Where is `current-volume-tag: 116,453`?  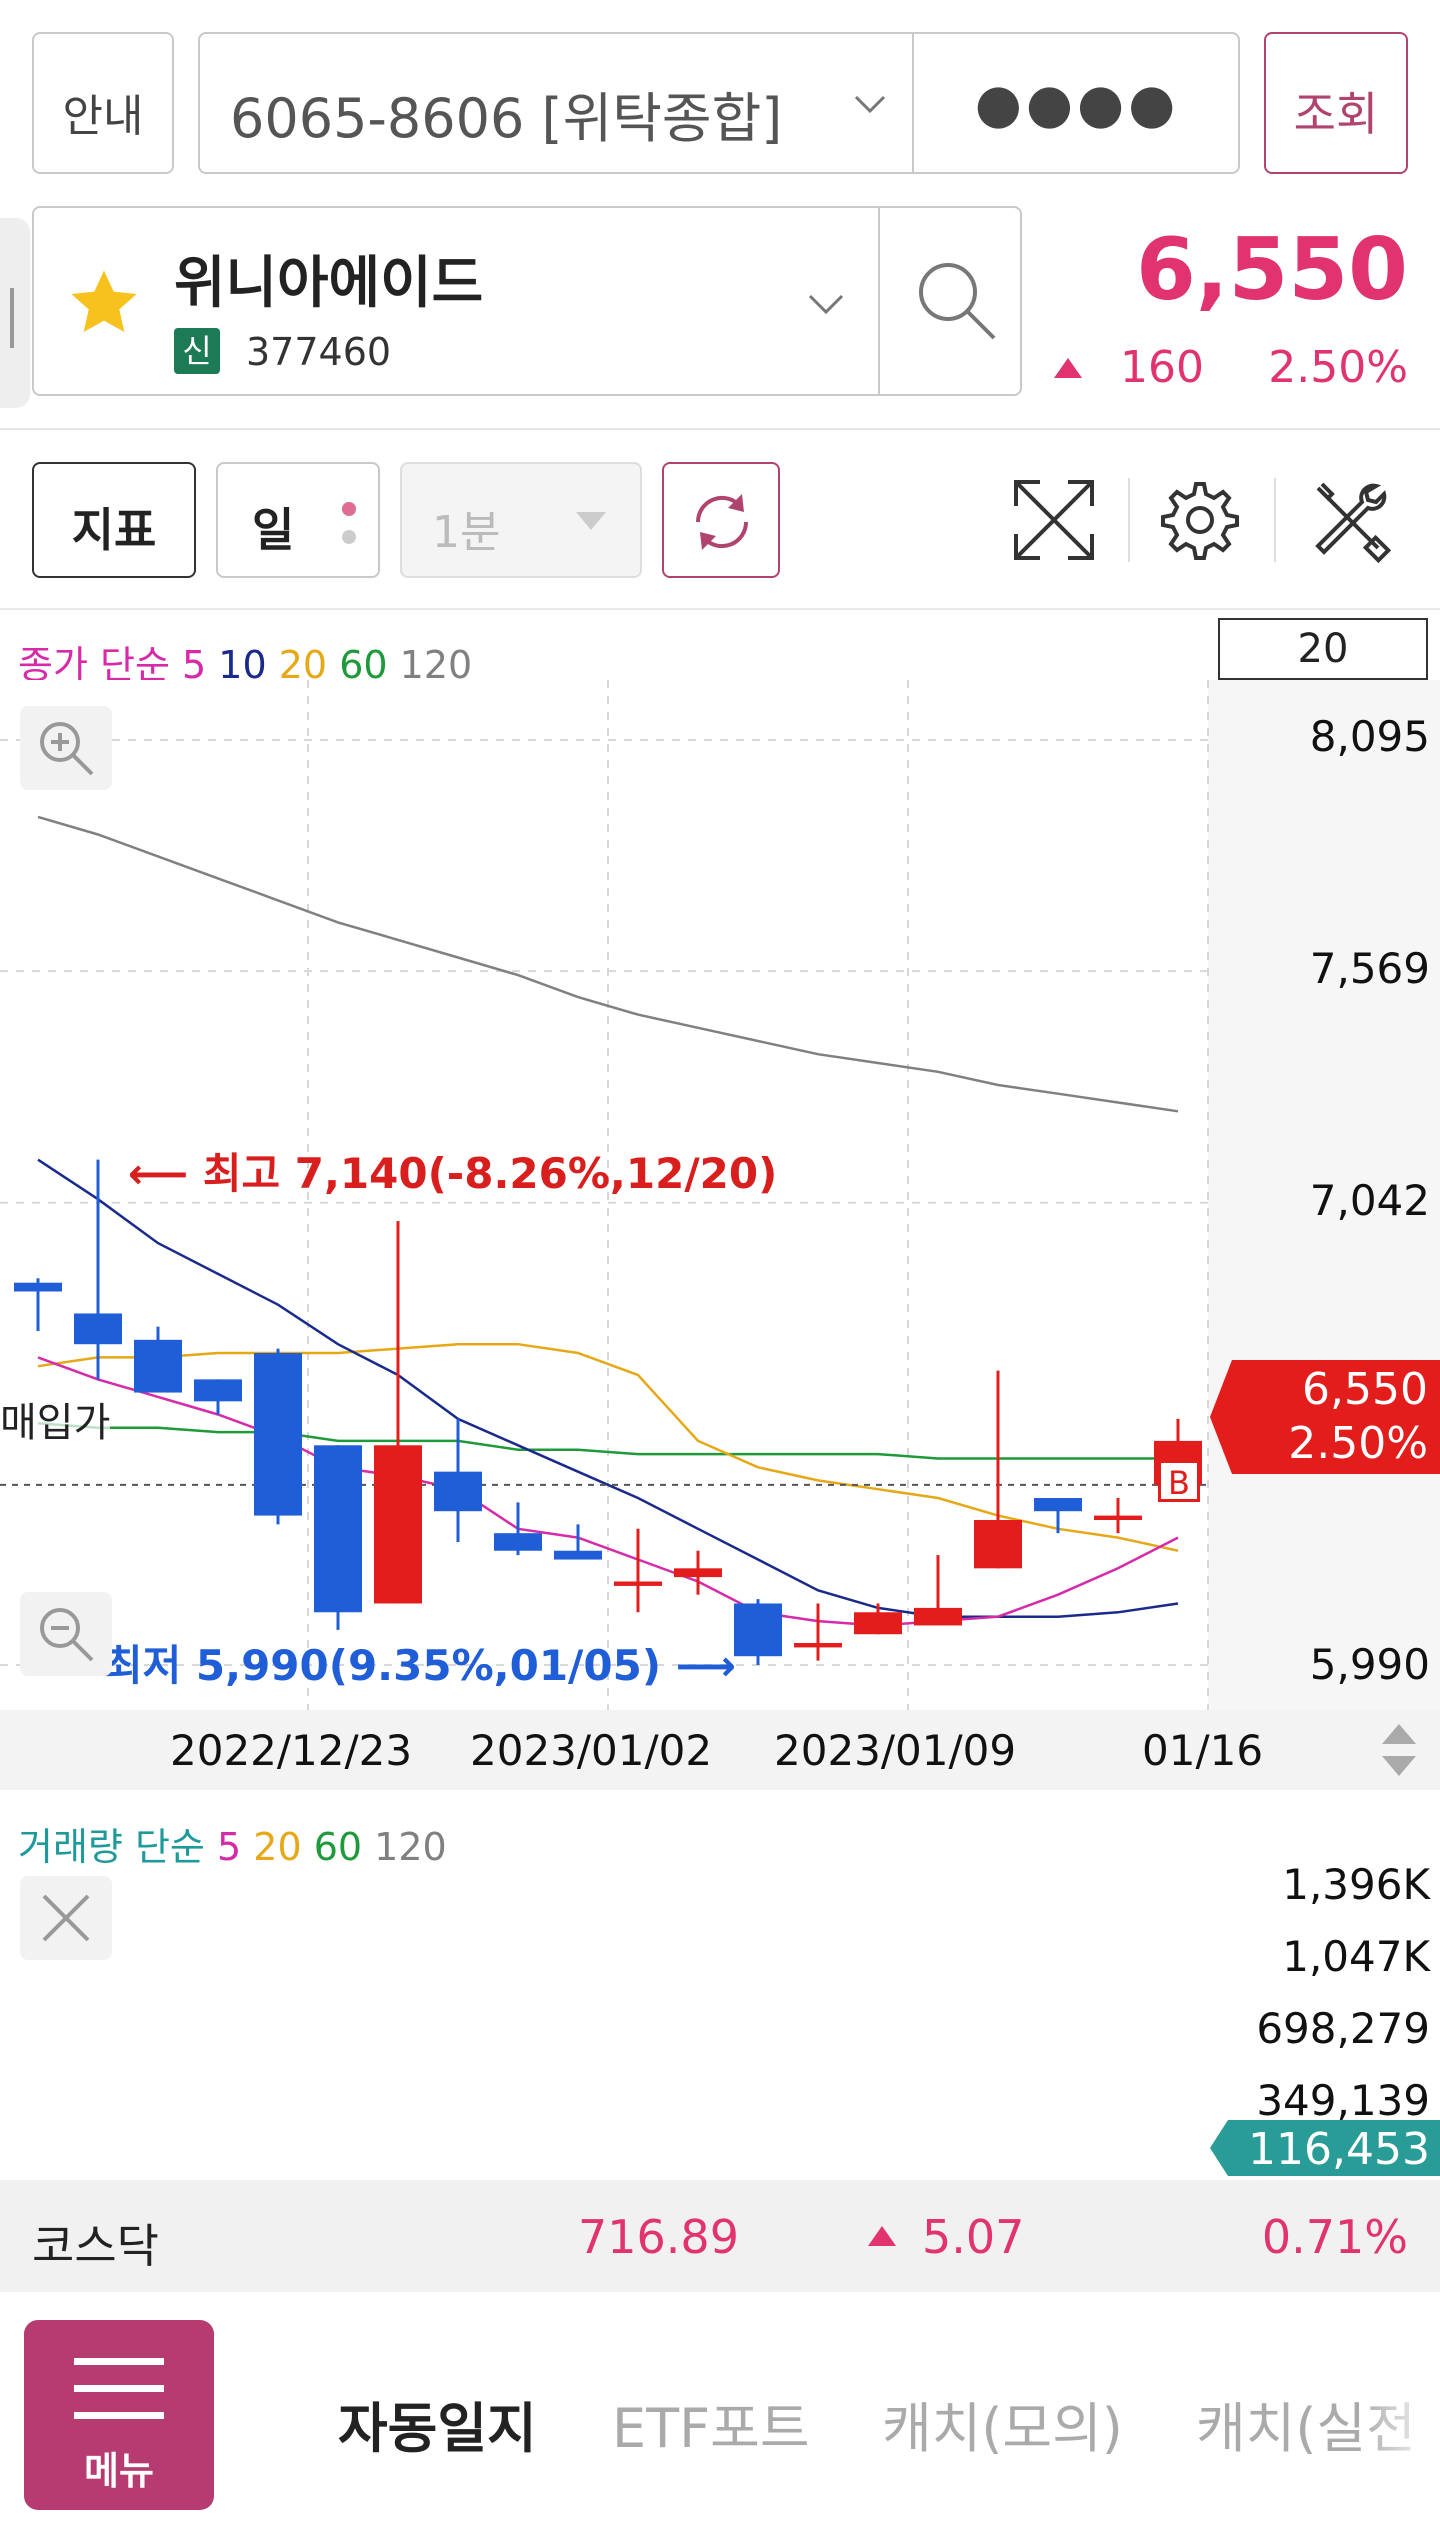 current-volume-tag: 116,453 is located at coordinates (1325, 2148).